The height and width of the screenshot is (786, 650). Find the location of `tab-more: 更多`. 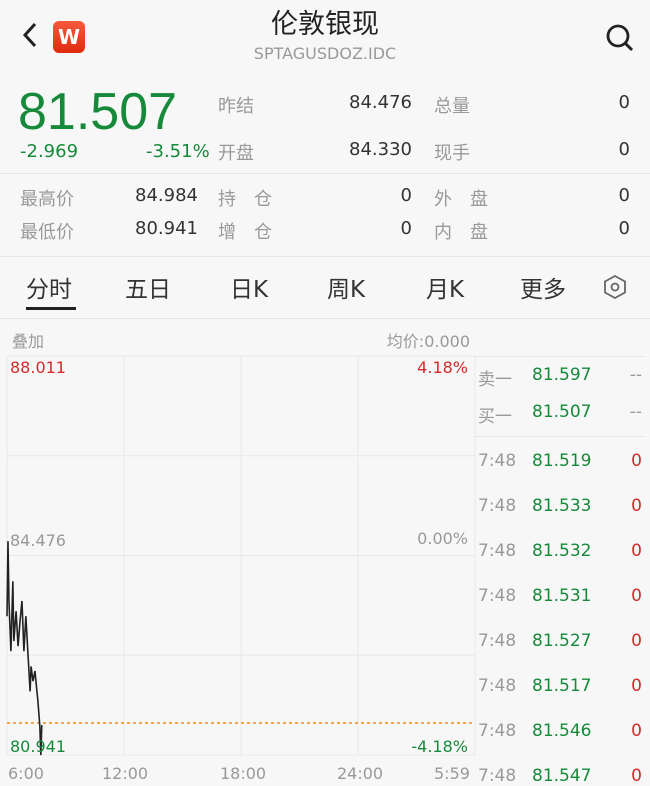

tab-more: 更多 is located at coordinates (543, 290).